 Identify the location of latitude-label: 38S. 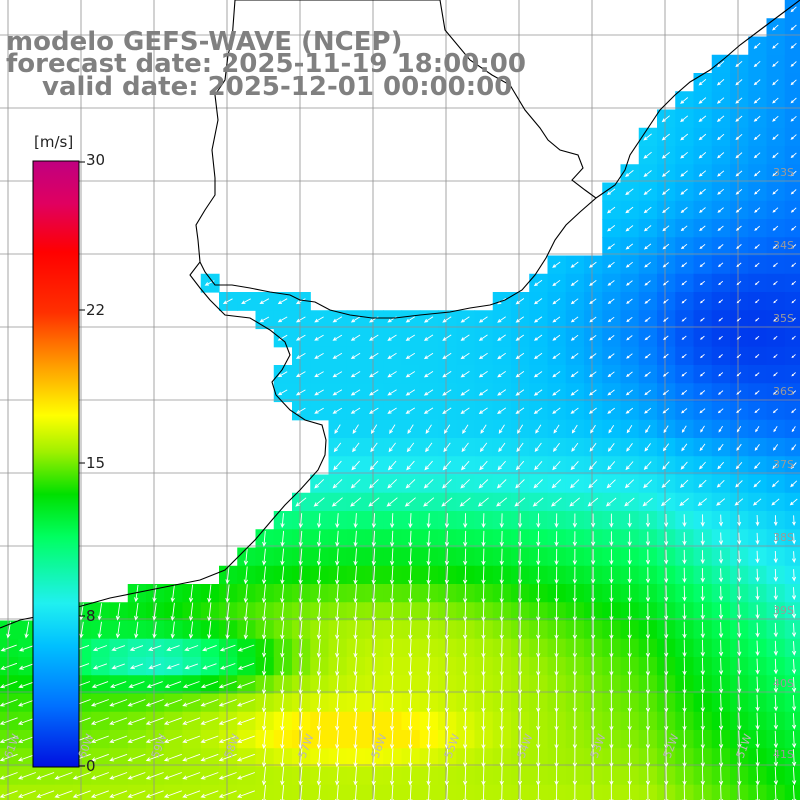
(783, 537).